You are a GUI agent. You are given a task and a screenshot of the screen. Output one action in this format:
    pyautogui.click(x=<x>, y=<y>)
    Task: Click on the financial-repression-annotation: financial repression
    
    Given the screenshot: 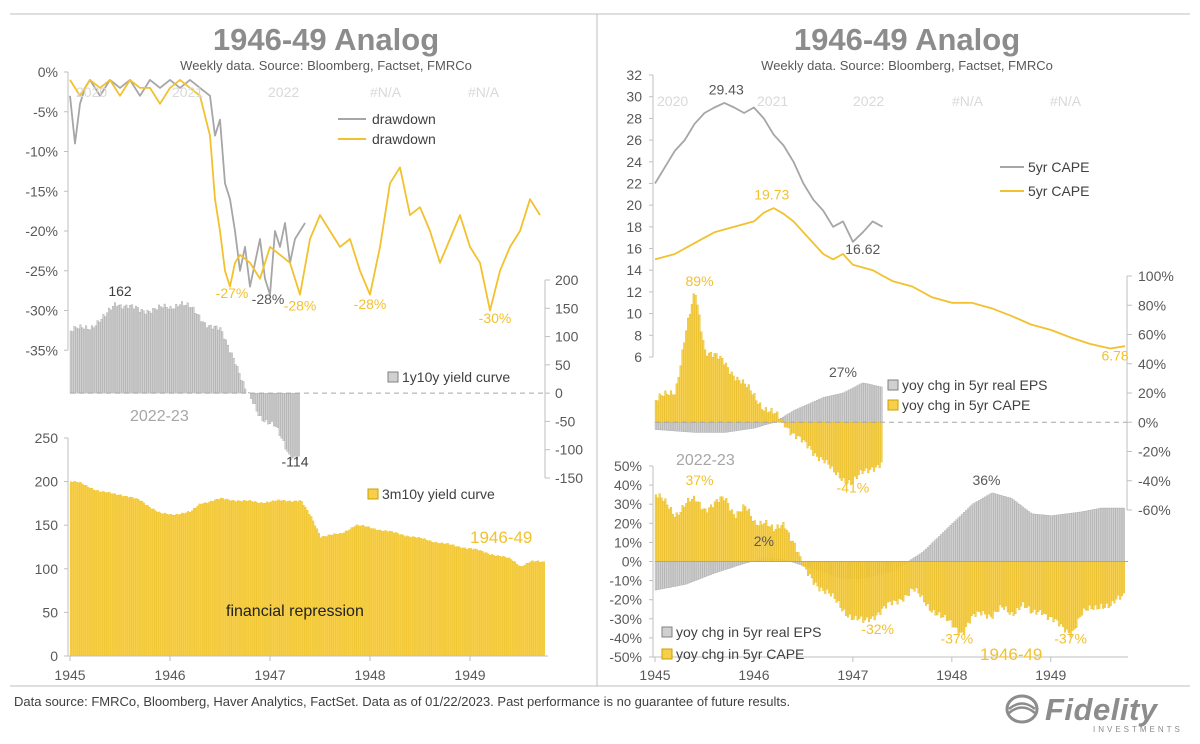 What is the action you would take?
    pyautogui.click(x=295, y=611)
    